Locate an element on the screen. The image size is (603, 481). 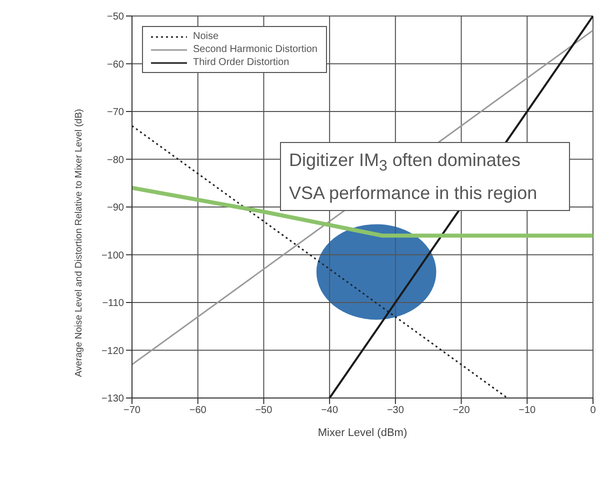
x-tick-label: −70 is located at coordinates (132, 410).